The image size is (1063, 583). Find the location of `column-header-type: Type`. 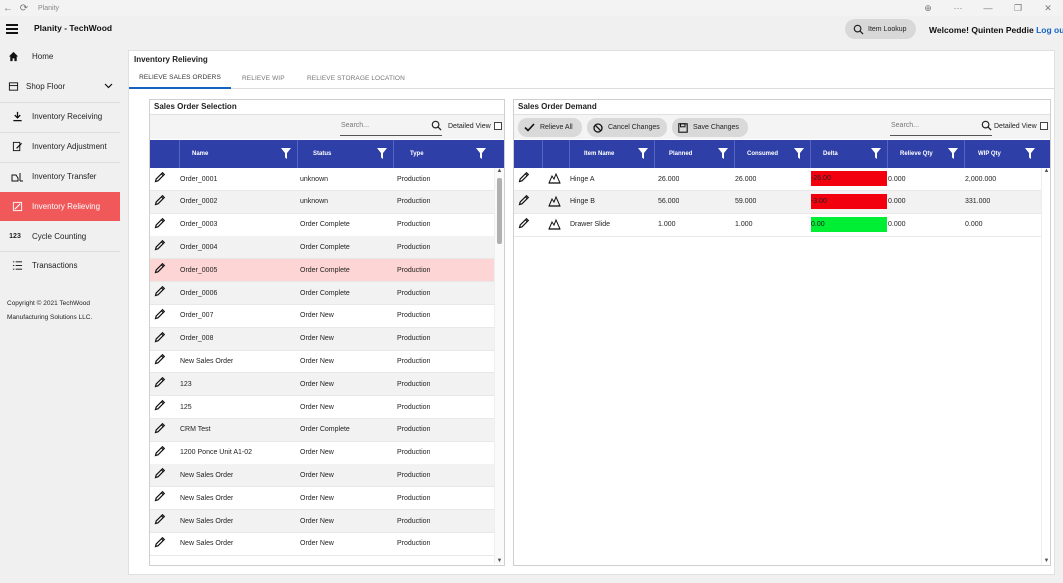

column-header-type: Type is located at coordinates (443, 154).